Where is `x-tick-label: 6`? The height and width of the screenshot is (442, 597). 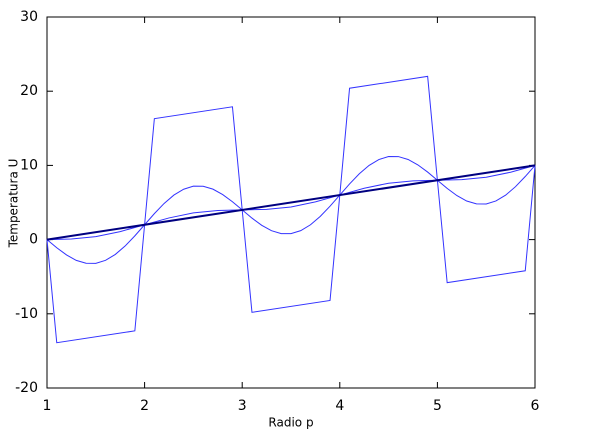
x-tick-label: 6 is located at coordinates (535, 406).